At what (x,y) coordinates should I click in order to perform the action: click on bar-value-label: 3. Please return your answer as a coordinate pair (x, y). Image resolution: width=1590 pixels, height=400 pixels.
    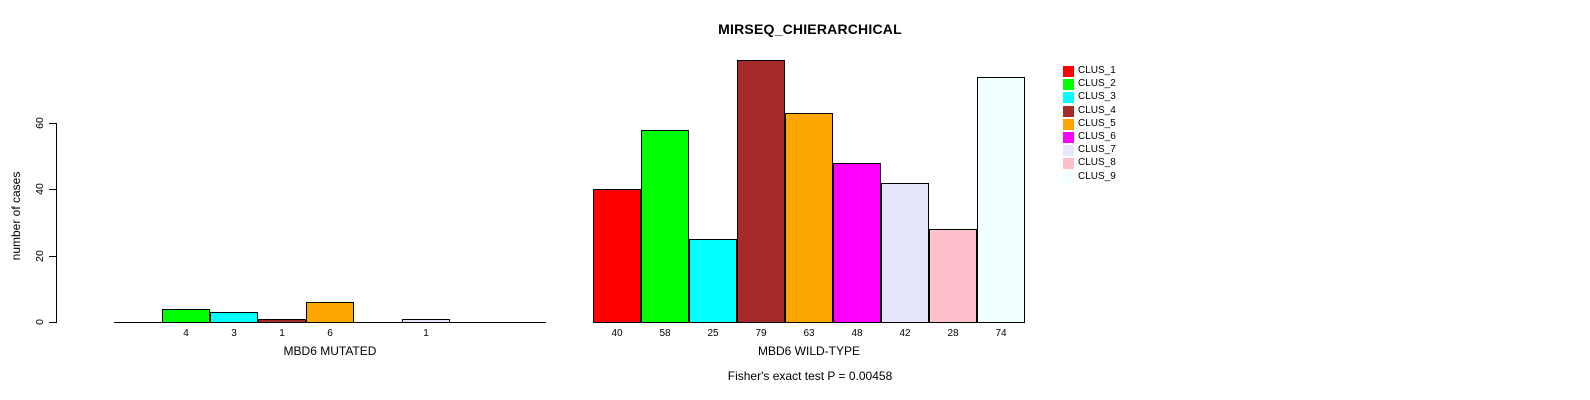
    Looking at the image, I should click on (234, 333).